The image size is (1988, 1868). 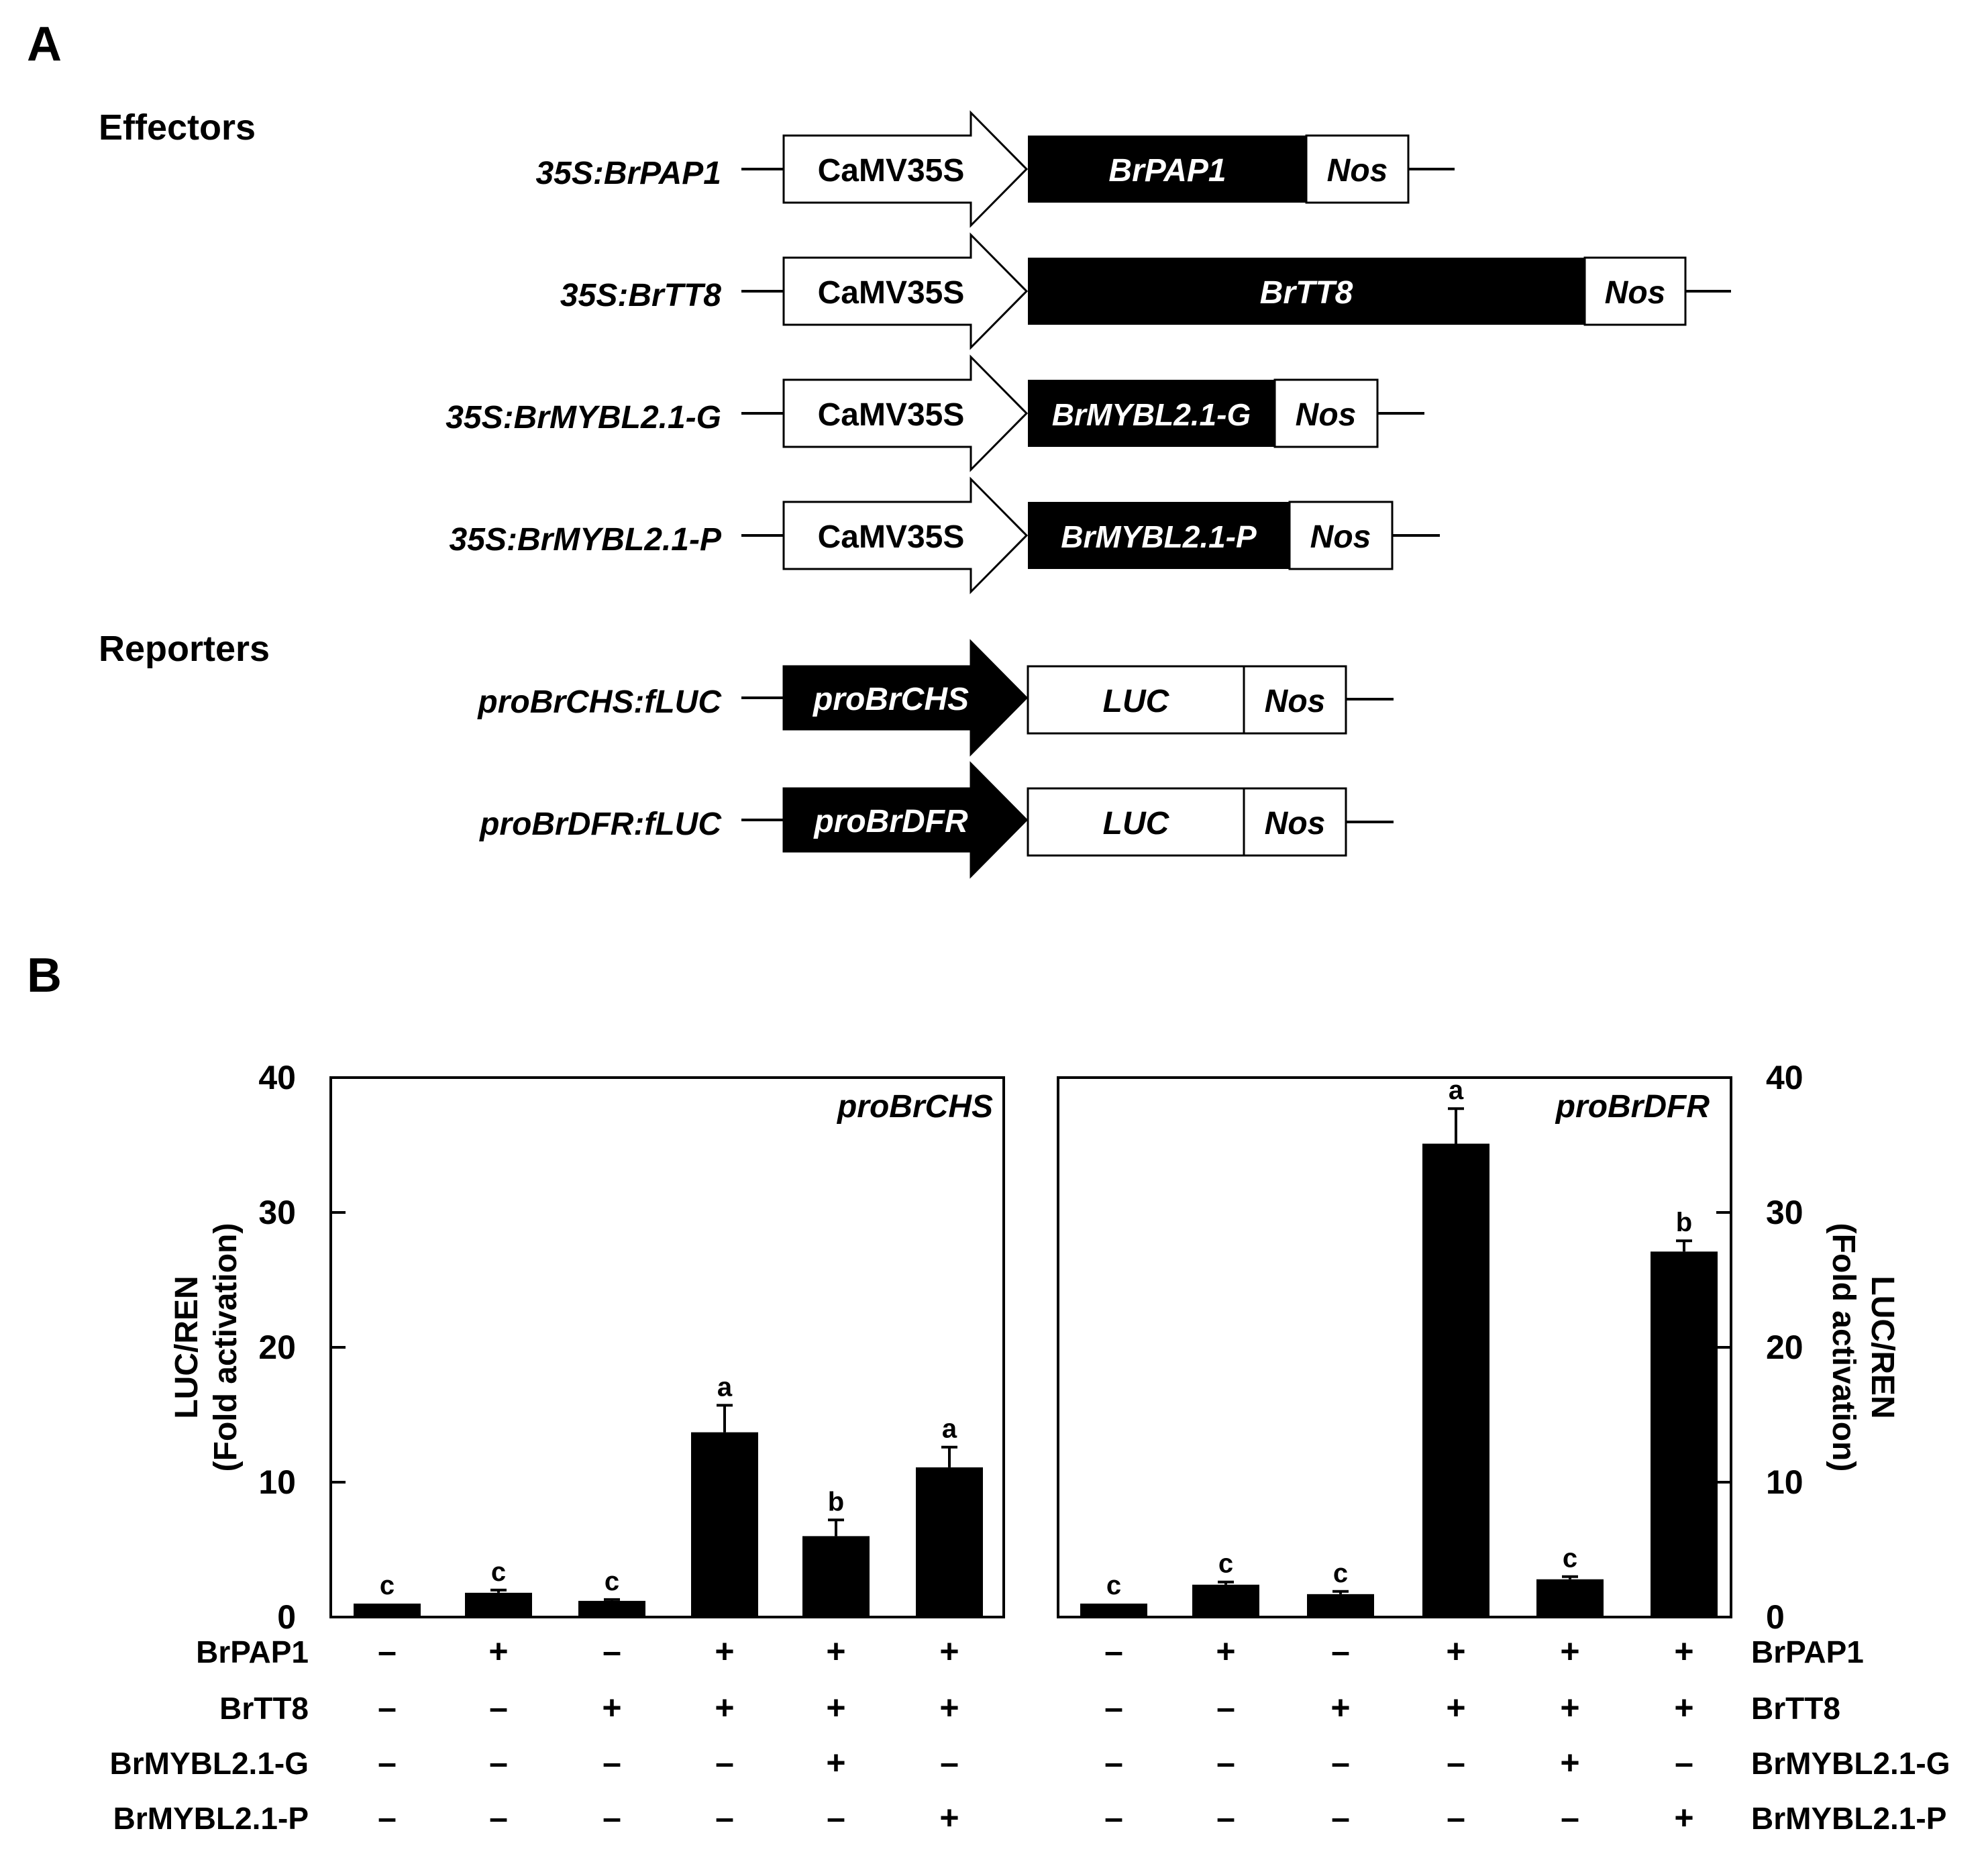 I want to click on construct-name: 35S:BrPAP1, so click(x=628, y=173).